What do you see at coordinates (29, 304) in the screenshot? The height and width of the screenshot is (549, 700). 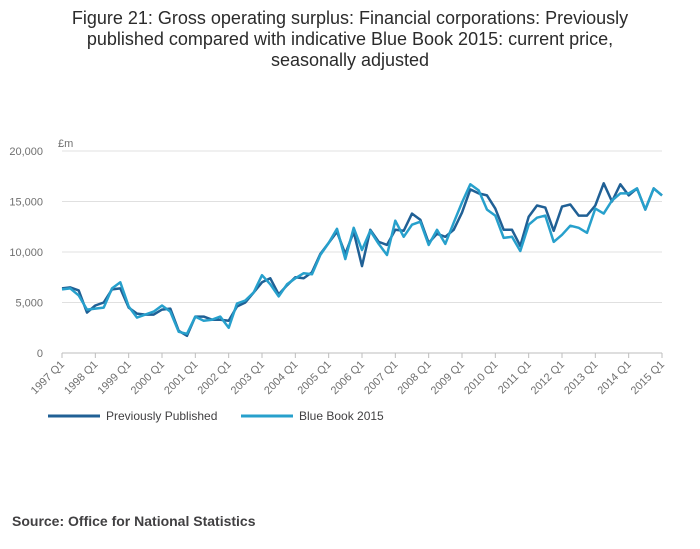 I see `y-tick-label: 5,000` at bounding box center [29, 304].